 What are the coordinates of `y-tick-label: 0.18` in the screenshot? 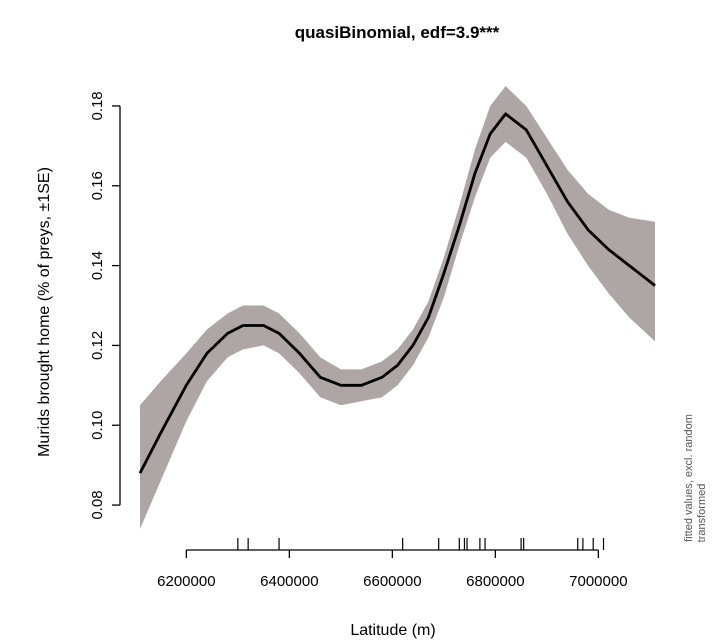 It's located at (97, 105).